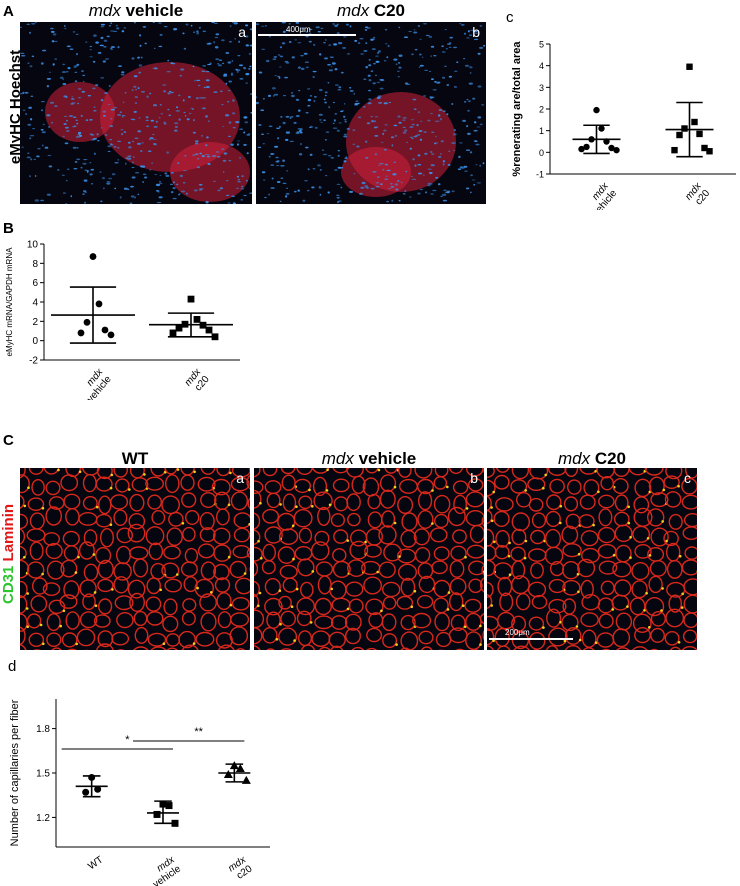 This screenshot has width=740, height=886. What do you see at coordinates (33, 361) in the screenshot?
I see `y-tick-label: -2` at bounding box center [33, 361].